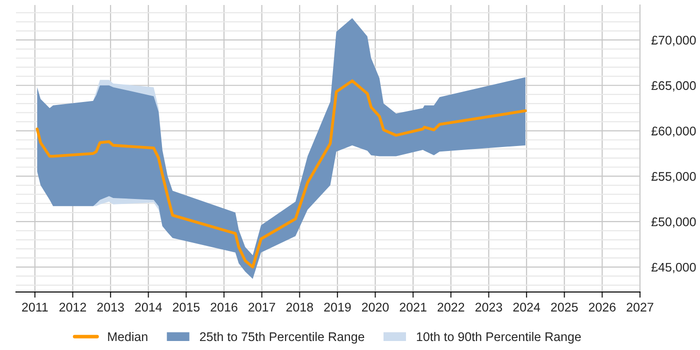 The height and width of the screenshot is (350, 700). Describe the element at coordinates (451, 307) in the screenshot. I see `x-tick-label: 2022` at that location.